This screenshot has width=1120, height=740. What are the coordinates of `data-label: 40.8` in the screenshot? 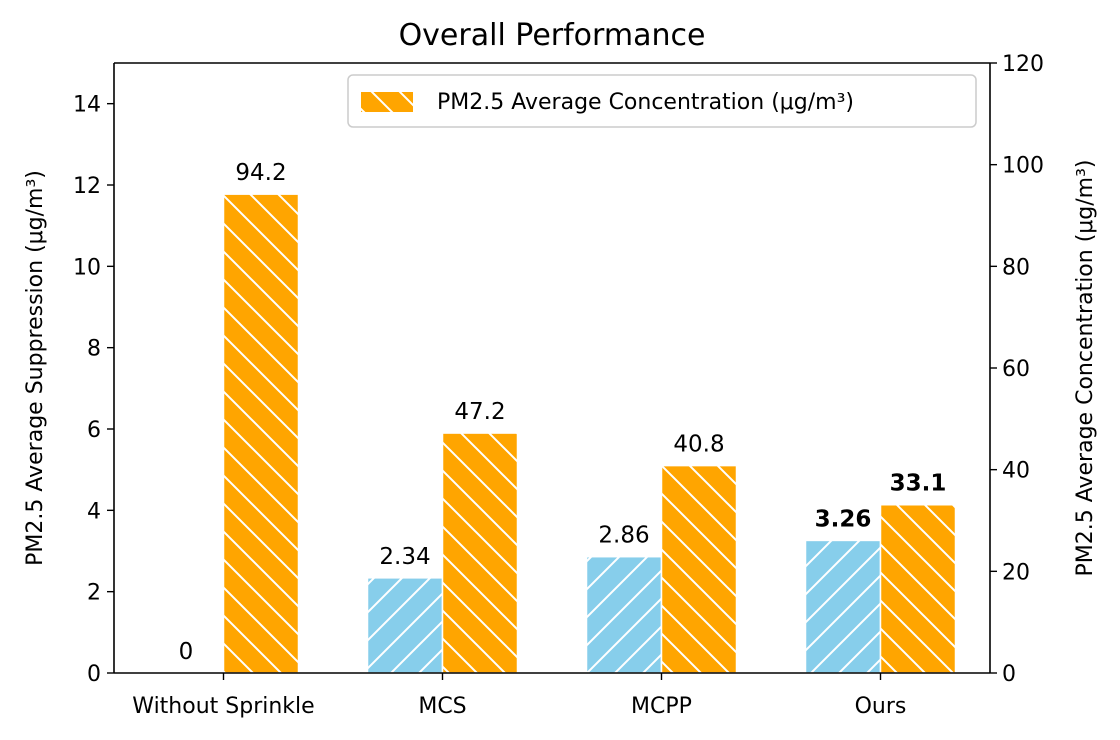 It's located at (698, 445).